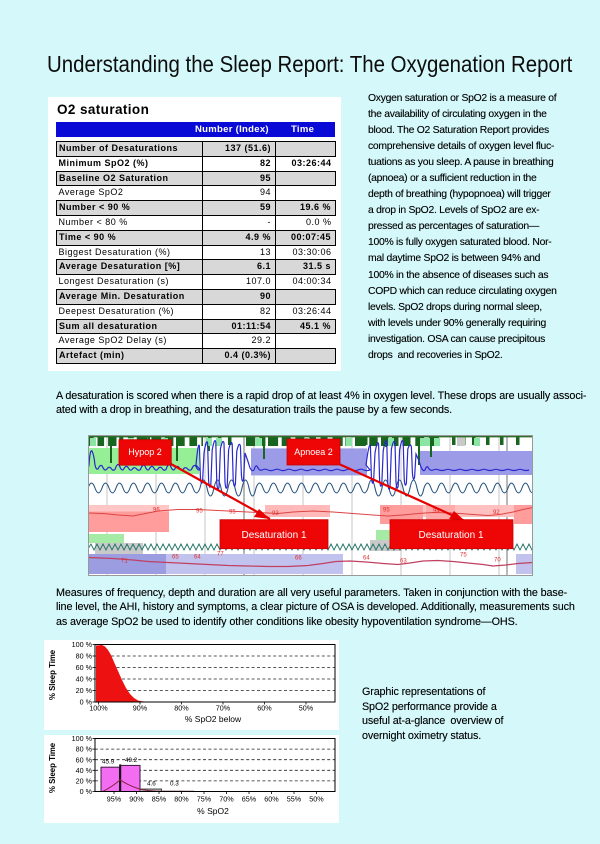  Describe the element at coordinates (159, 799) in the screenshot. I see `svg-text: 85%` at that location.